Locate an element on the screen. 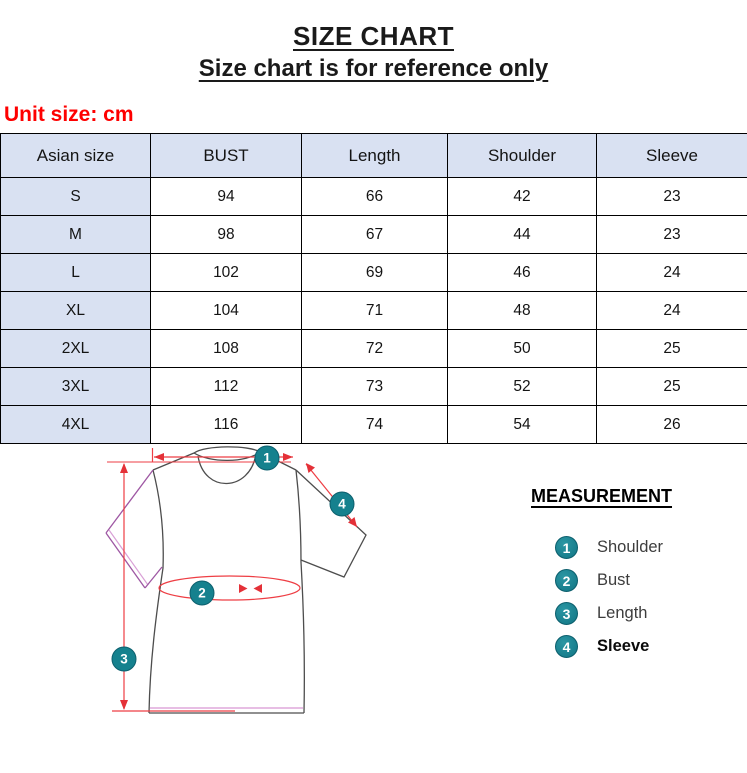 The height and width of the screenshot is (773, 747). length-cell: 71 is located at coordinates (374, 310).